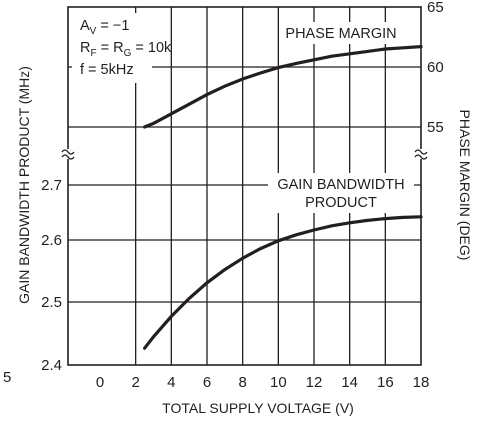 The height and width of the screenshot is (421, 491). Describe the element at coordinates (341, 203) in the screenshot. I see `gbw-label-line2: PRODUCT` at that location.